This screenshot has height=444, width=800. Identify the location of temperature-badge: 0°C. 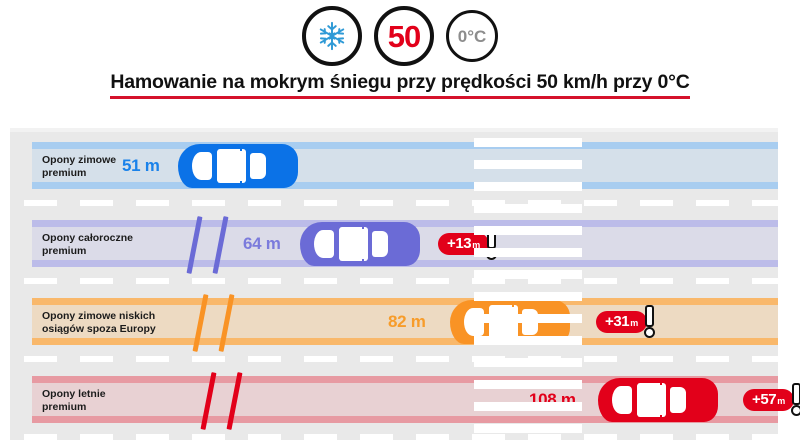
(472, 36).